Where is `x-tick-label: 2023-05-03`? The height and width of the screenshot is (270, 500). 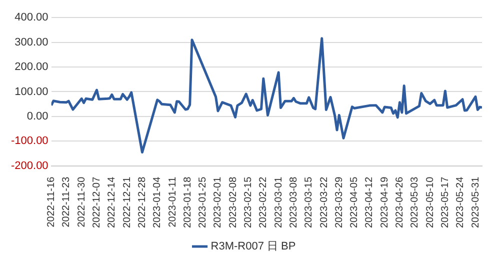
x-tick-label: 2023-05-03 is located at coordinates (415, 202).